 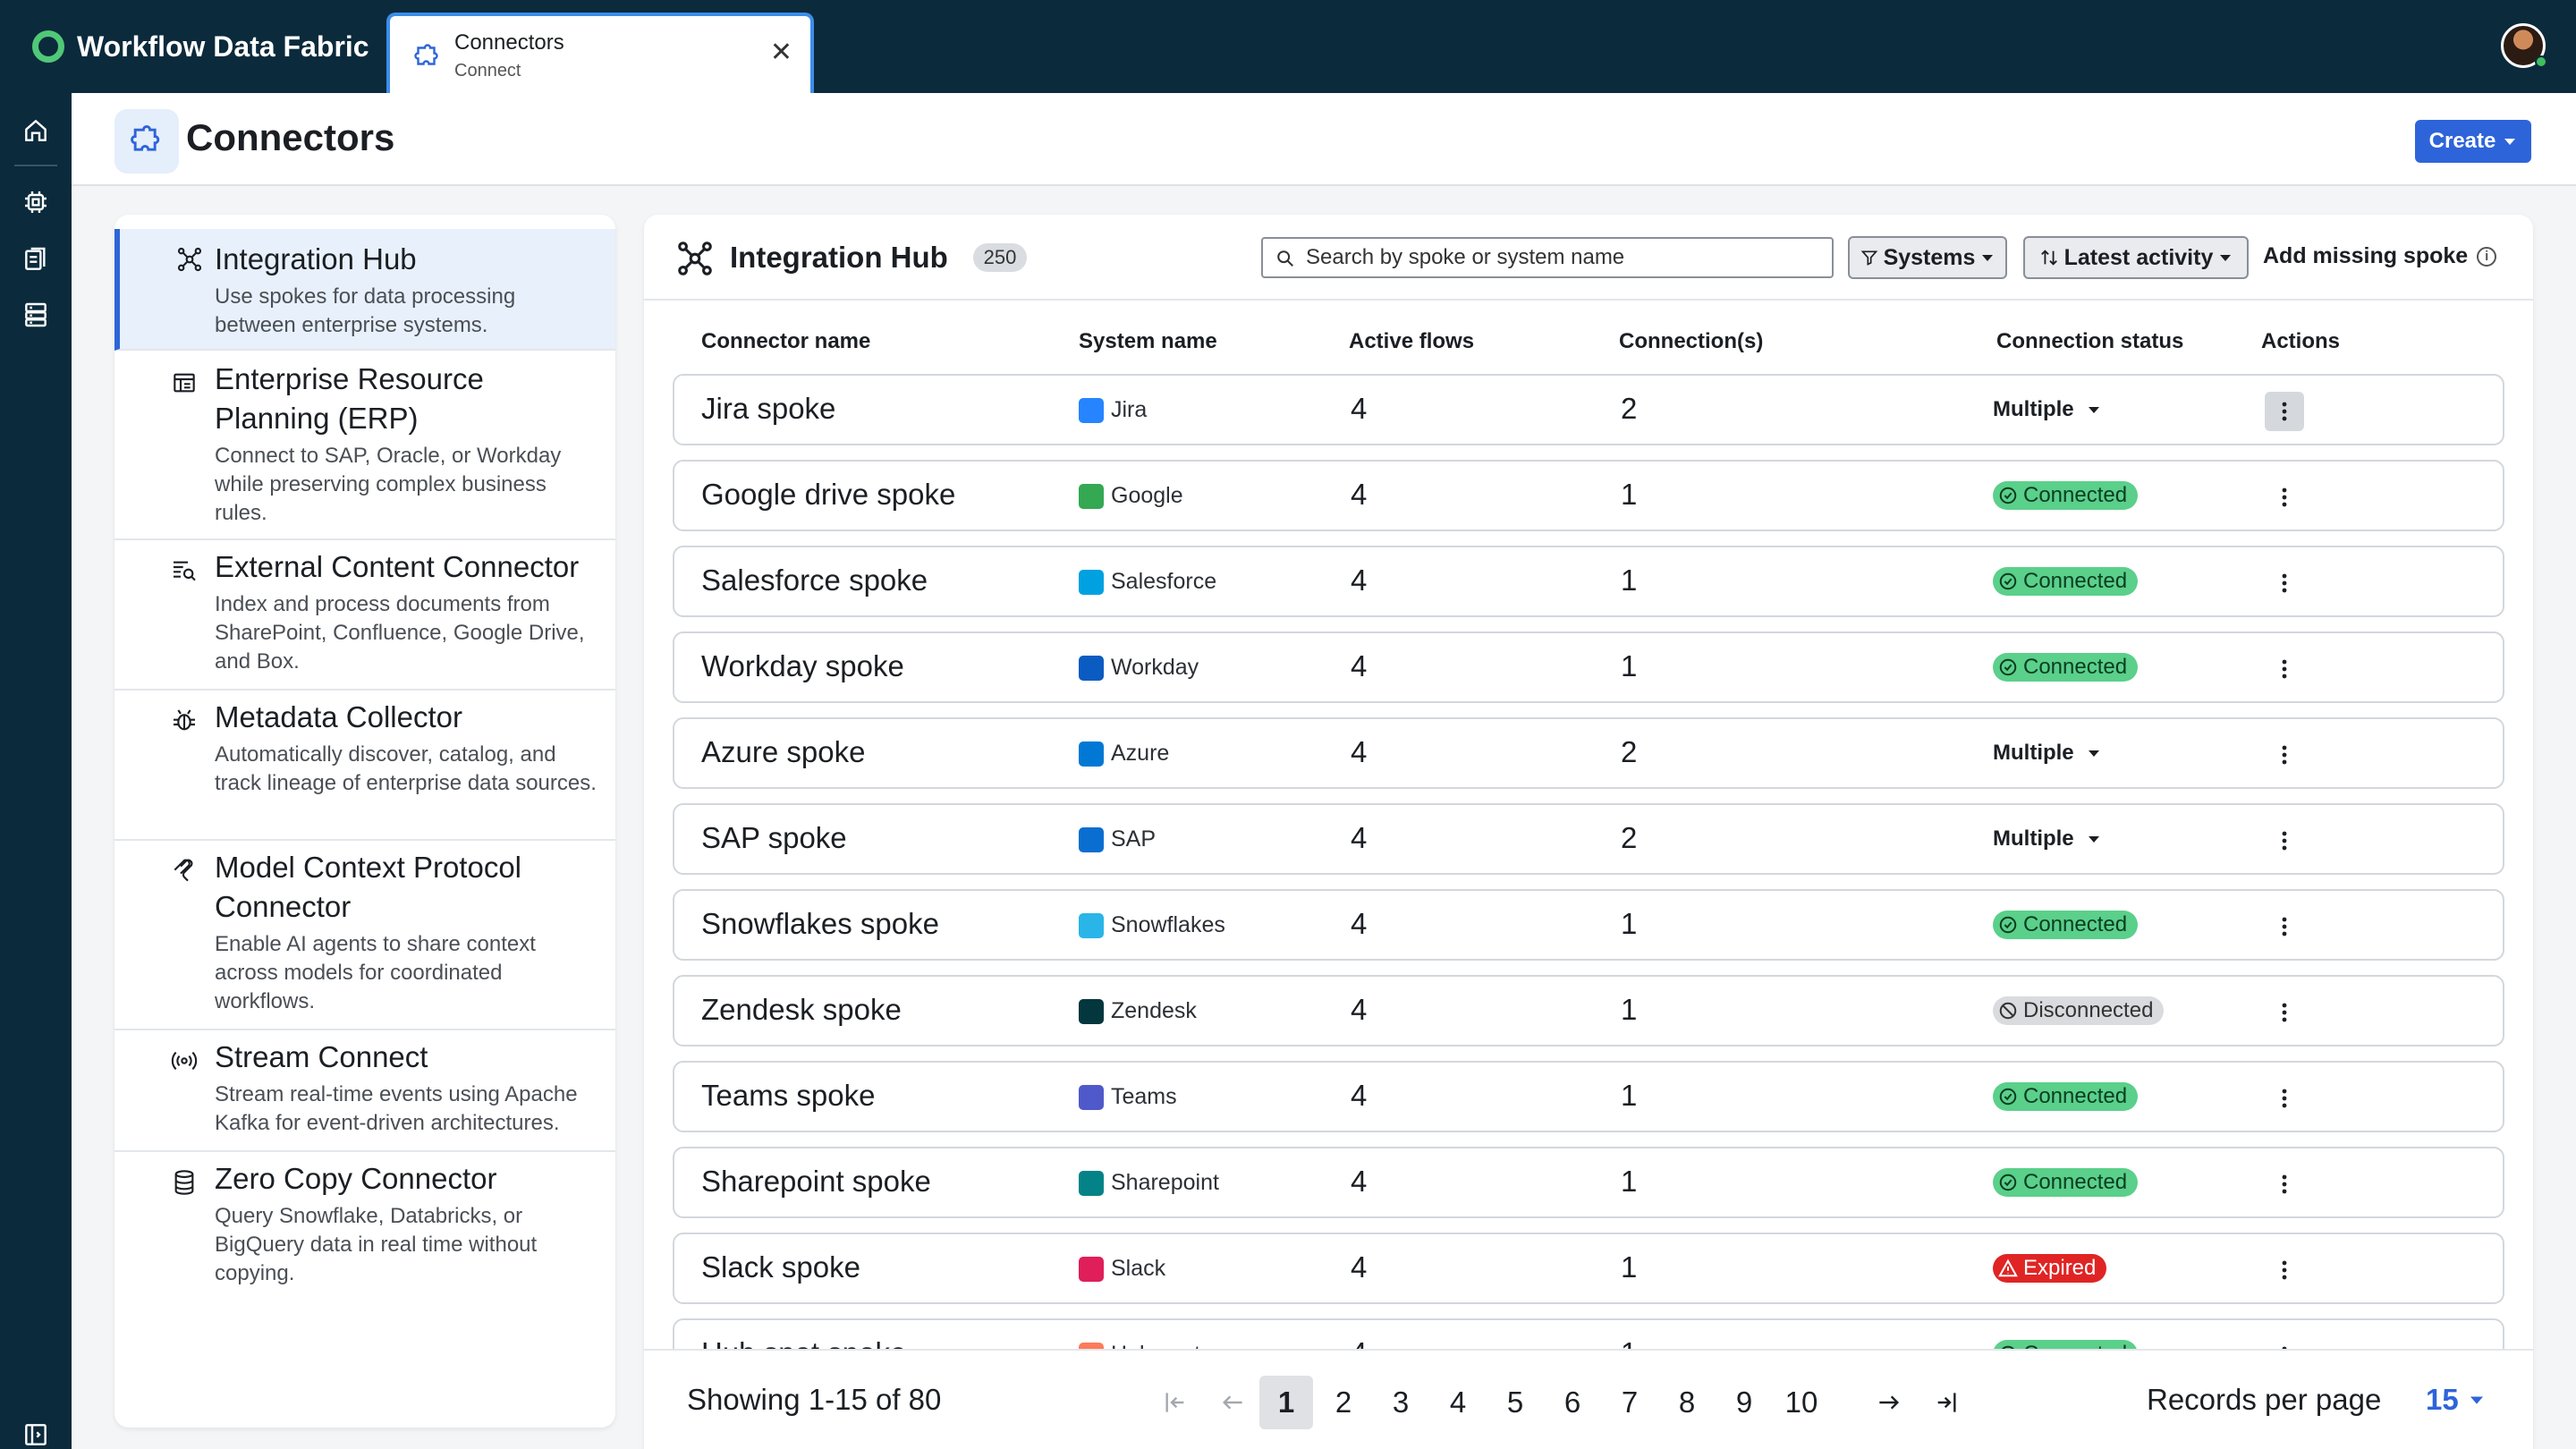 I want to click on sort-button: Latest activity, so click(x=2136, y=257).